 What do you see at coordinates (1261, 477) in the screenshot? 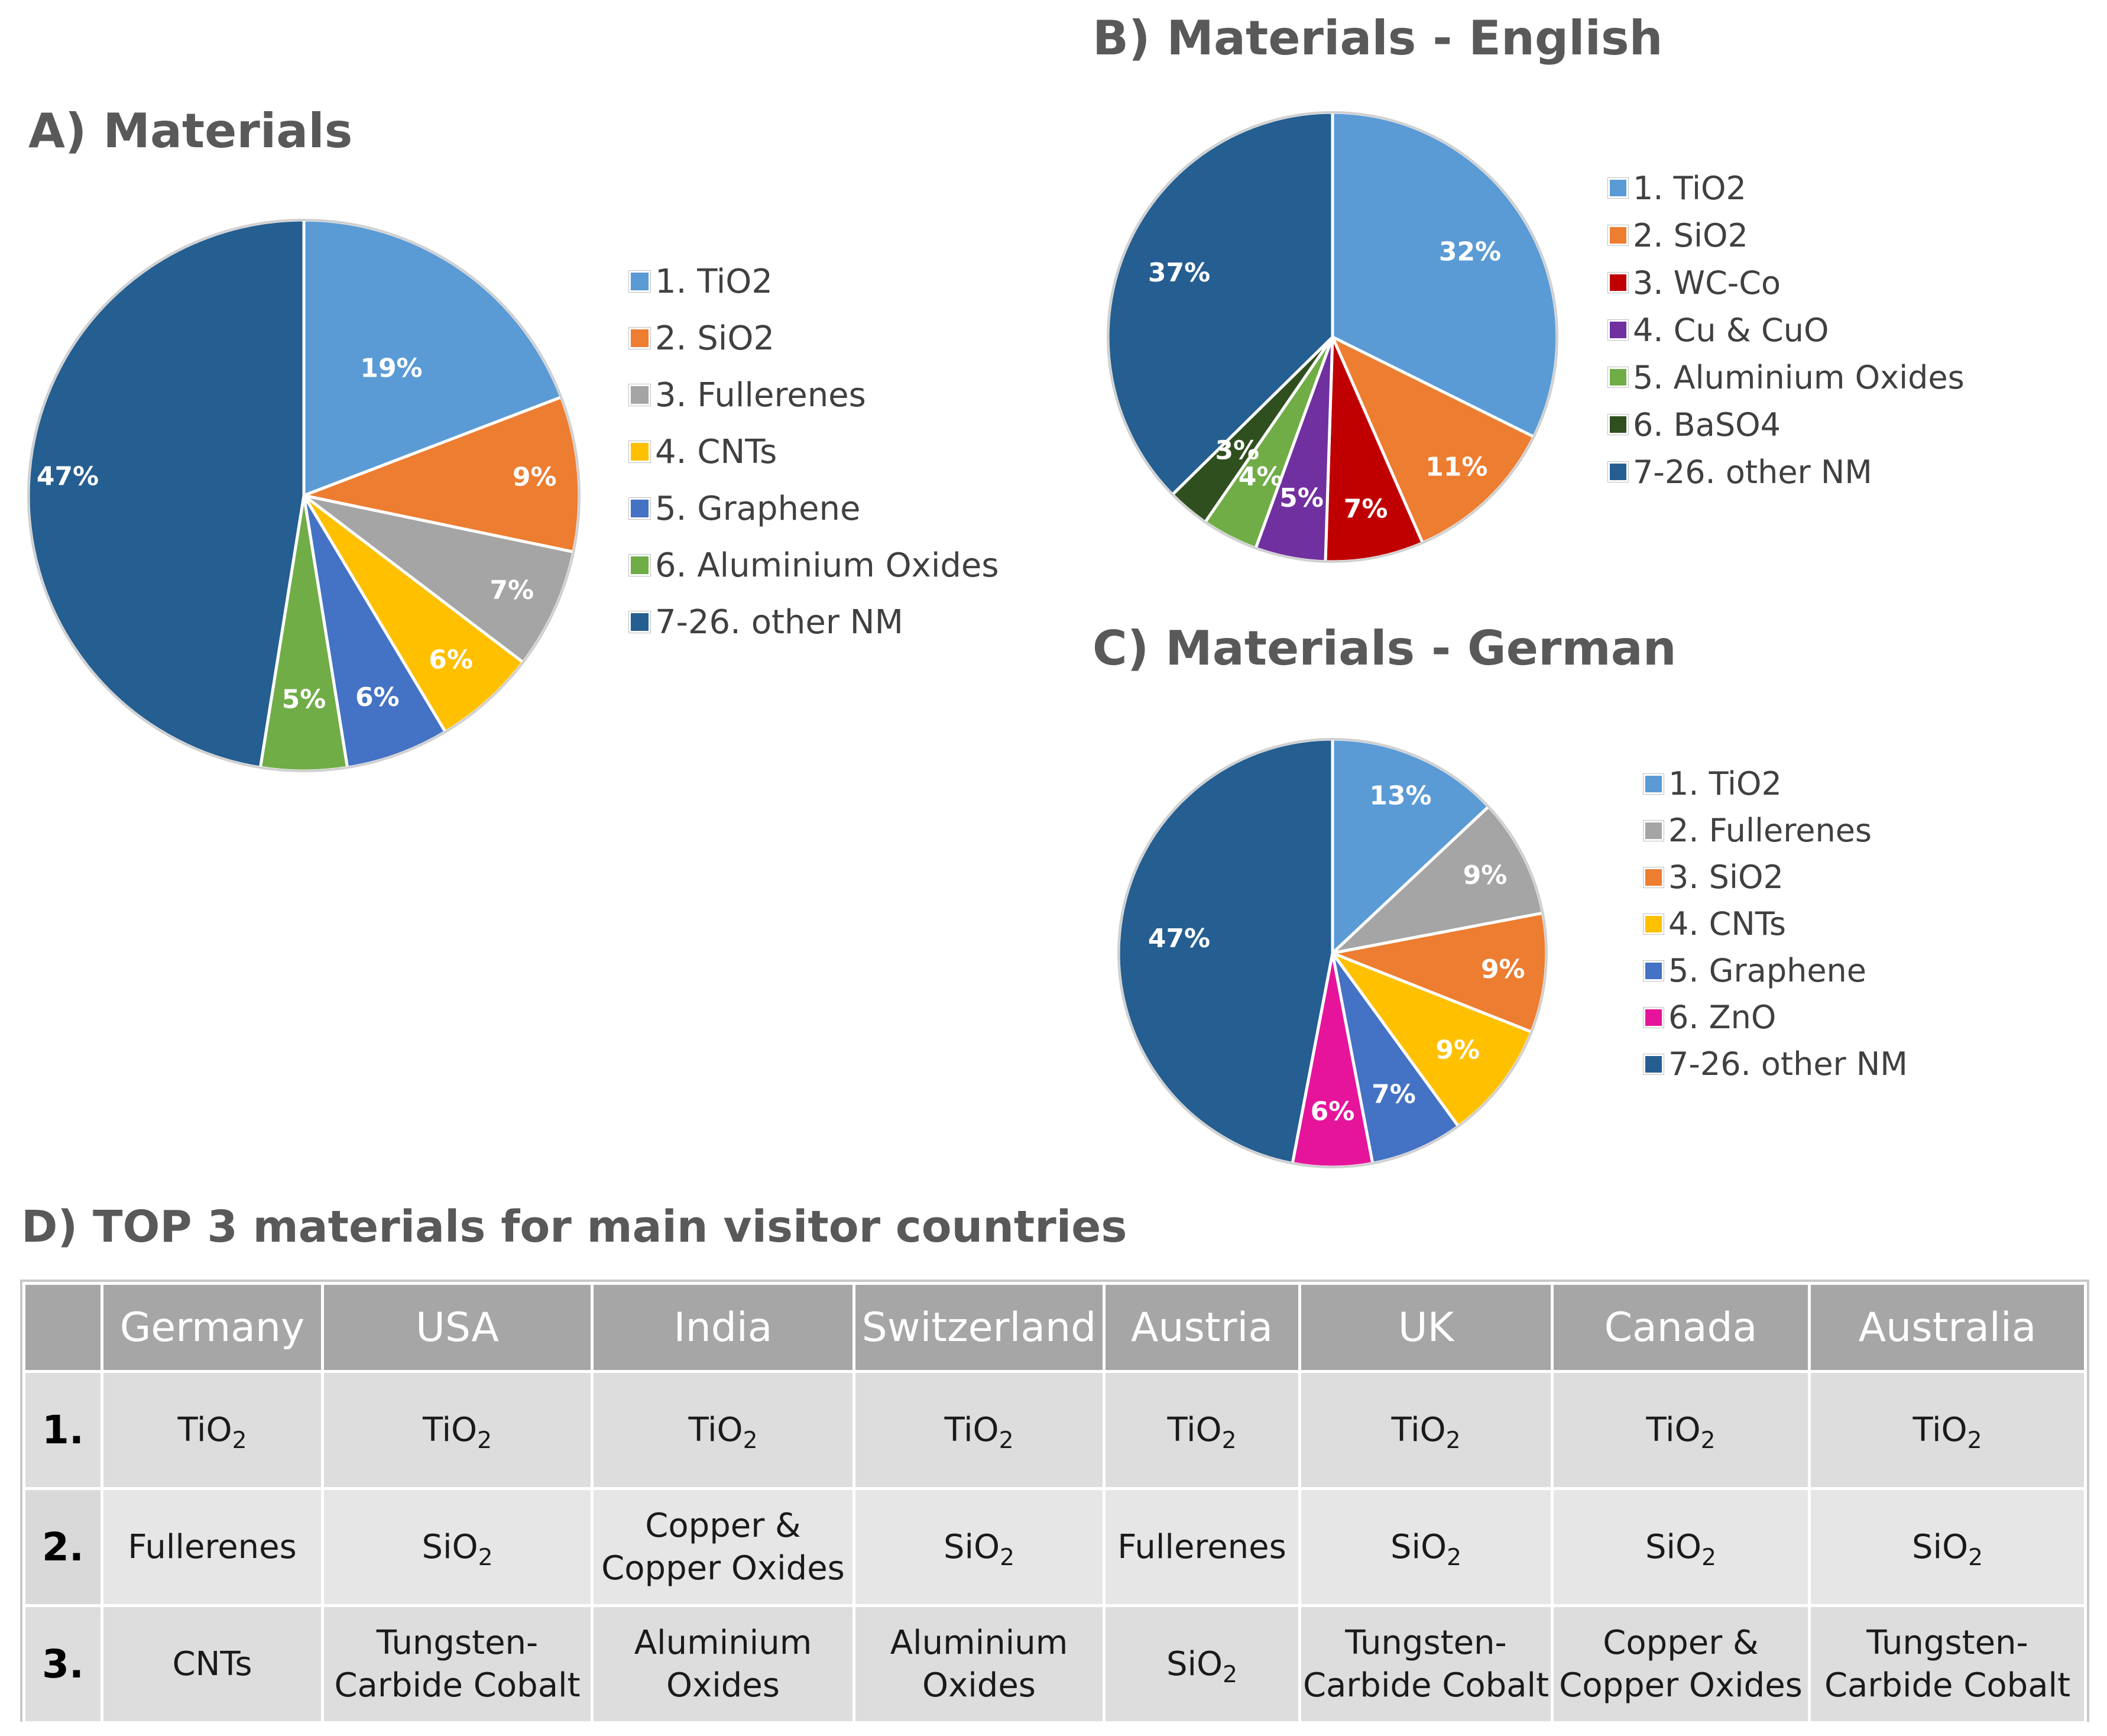
I see `pie-data-label: 4%` at bounding box center [1261, 477].